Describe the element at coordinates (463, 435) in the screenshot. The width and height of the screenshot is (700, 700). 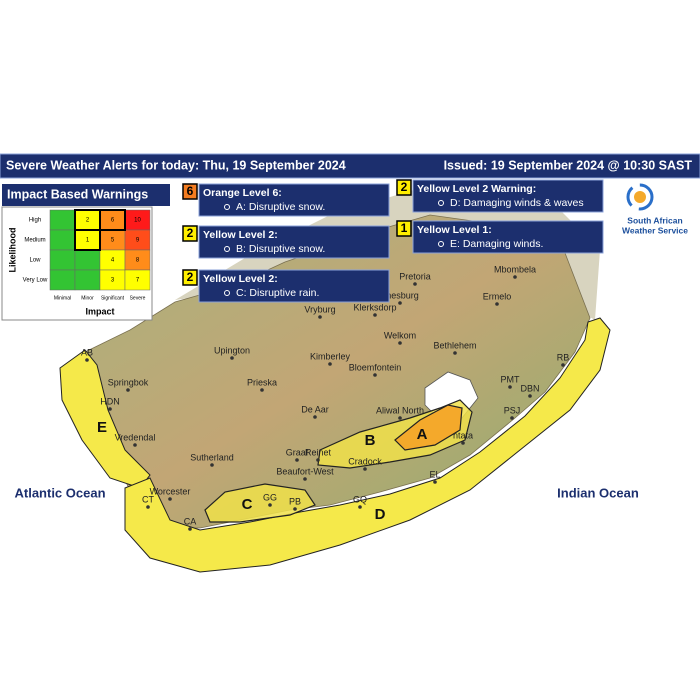
I see `place-label: ntata` at that location.